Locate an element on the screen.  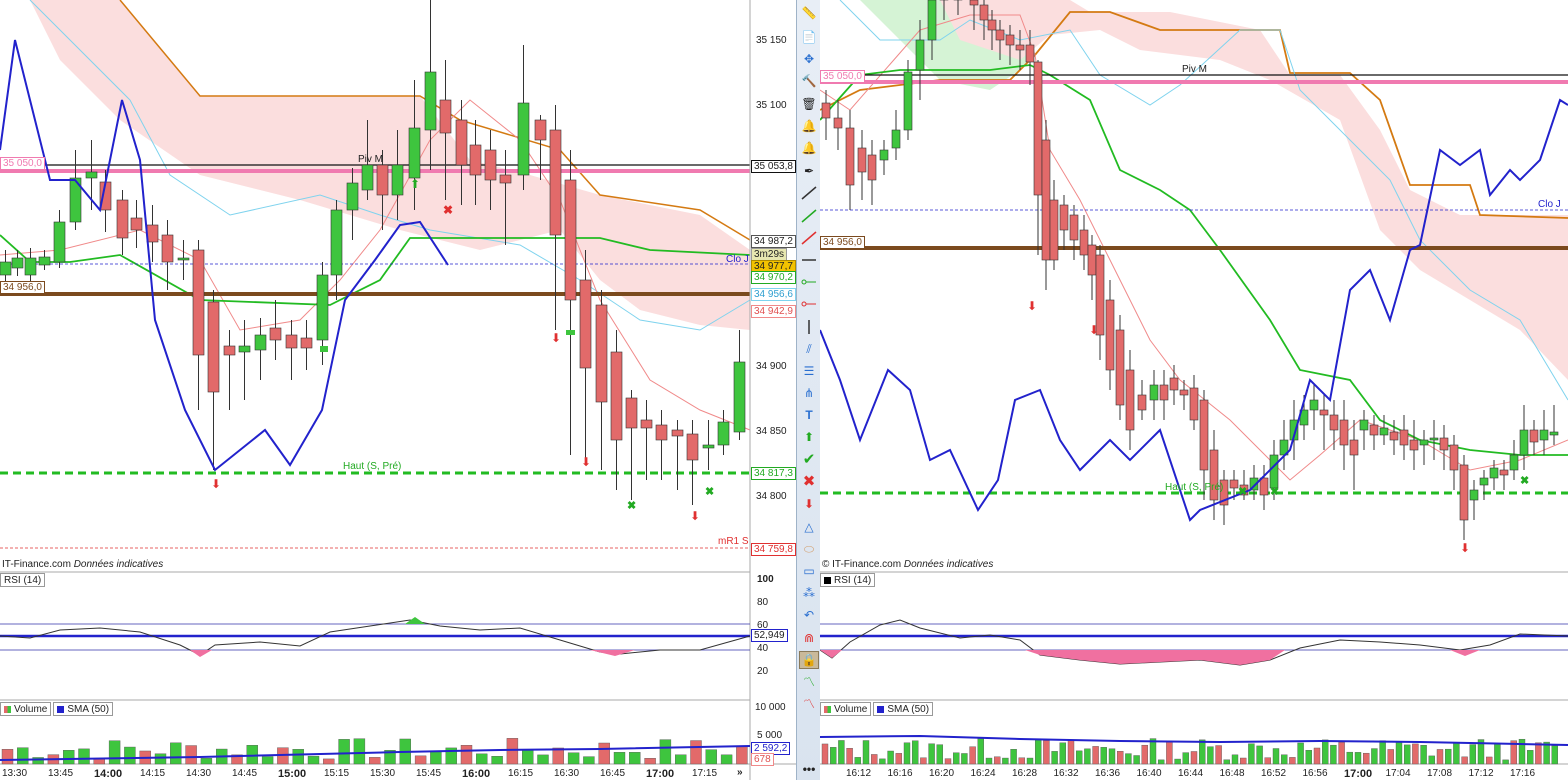
time-axis-label: 17:12 is located at coordinates (1481, 773).